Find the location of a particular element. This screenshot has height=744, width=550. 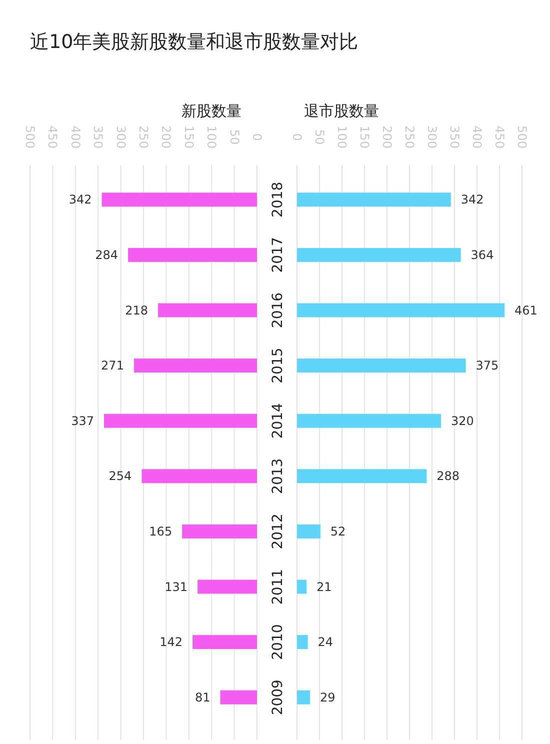

data-label: 21 is located at coordinates (324, 587).